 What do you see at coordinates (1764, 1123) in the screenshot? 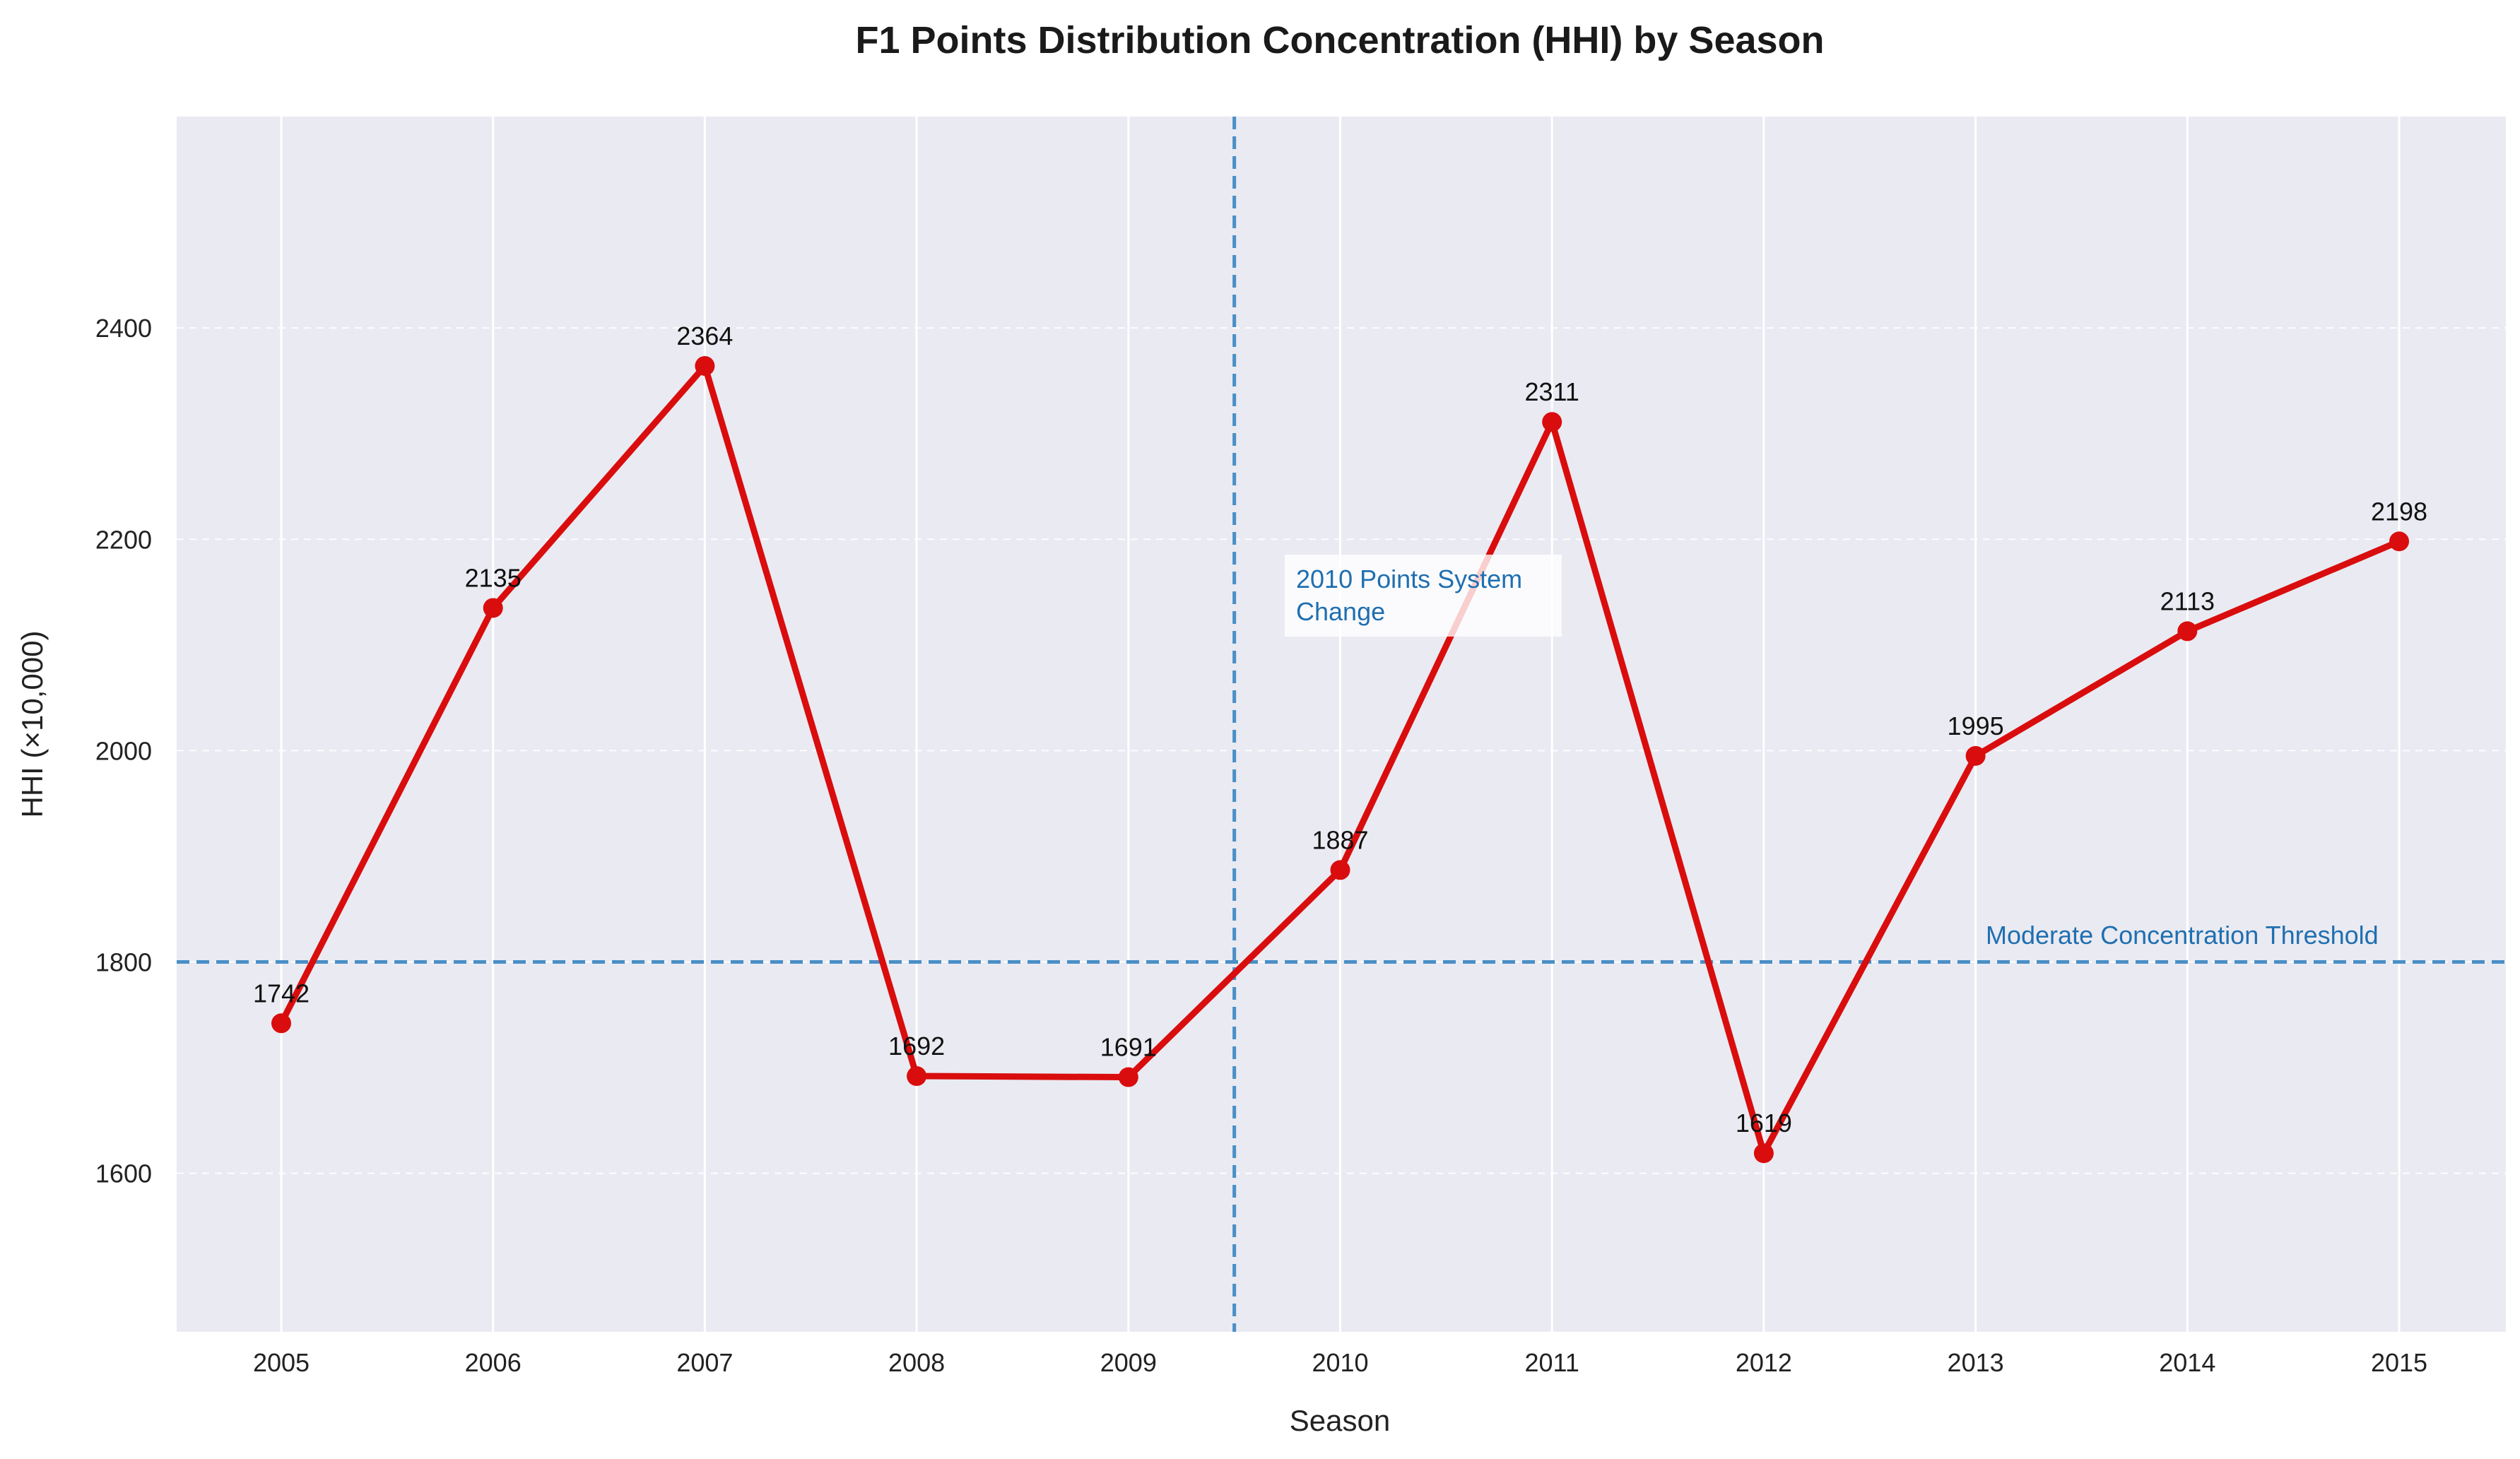
I see `data-label: 1619` at bounding box center [1764, 1123].